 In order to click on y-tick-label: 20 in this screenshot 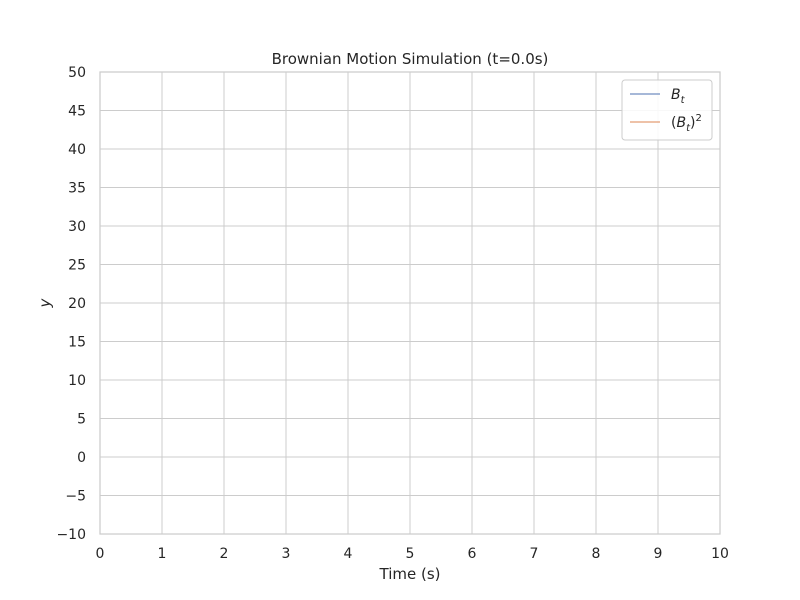, I will do `click(77, 304)`.